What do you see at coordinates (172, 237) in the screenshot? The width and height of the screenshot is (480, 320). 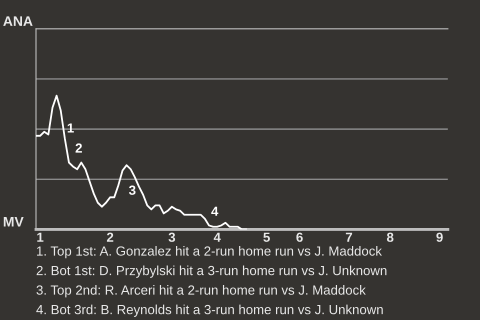 I see `x-tick-label: 3` at bounding box center [172, 237].